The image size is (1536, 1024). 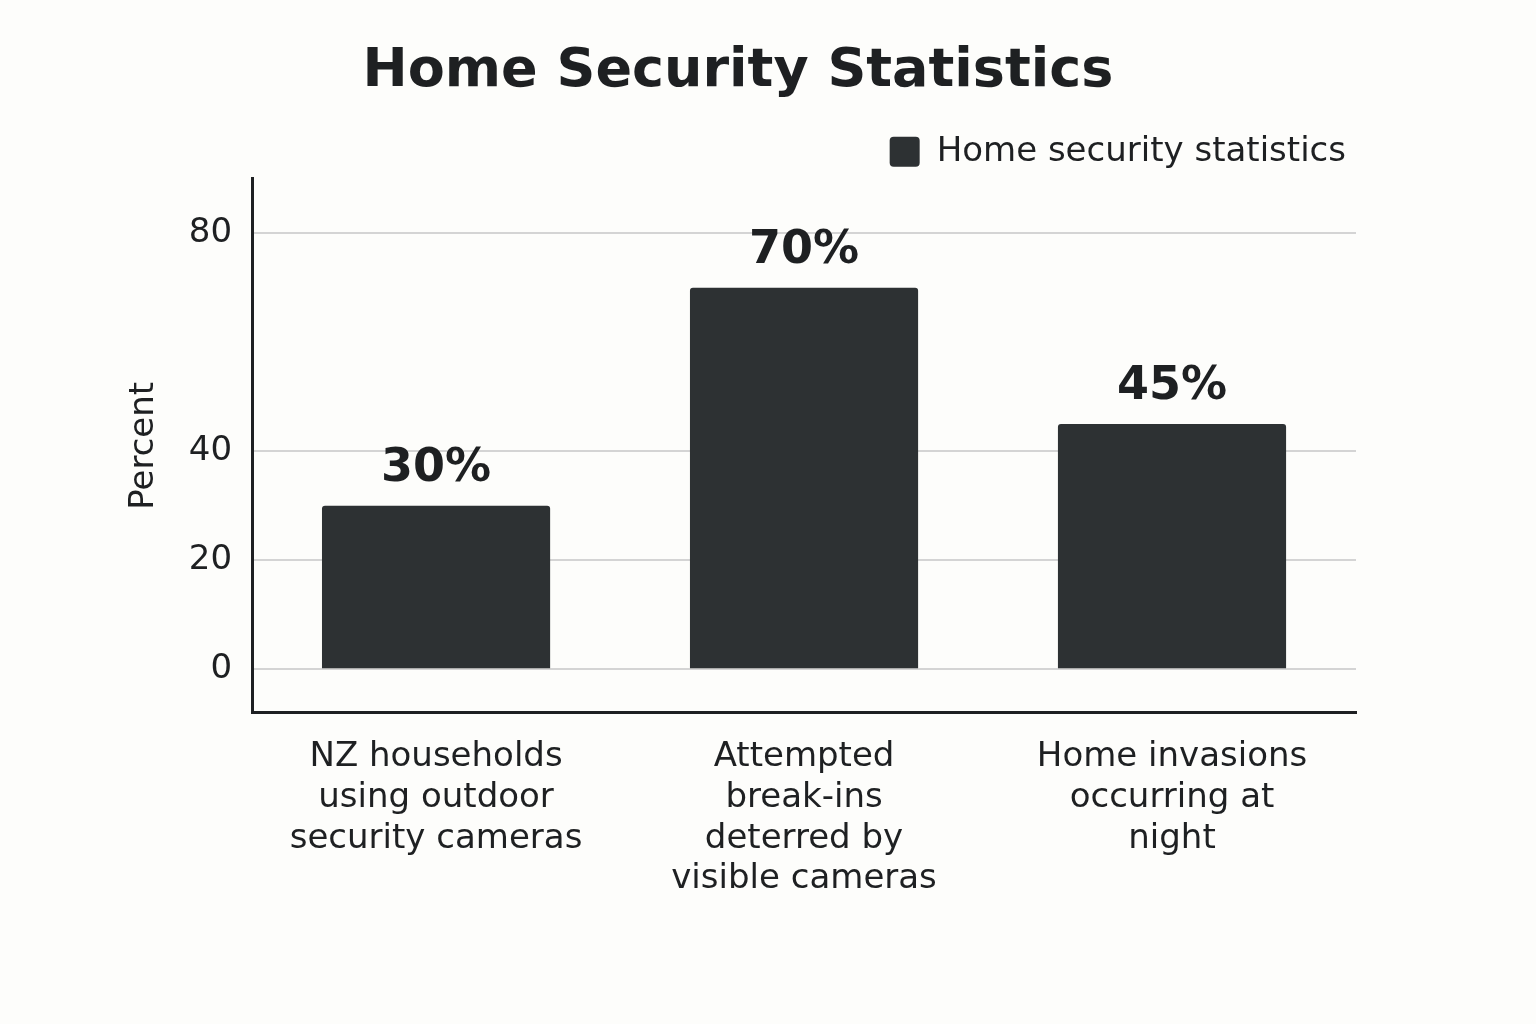 What do you see at coordinates (141, 445) in the screenshot?
I see `y-axis-title: Percent` at bounding box center [141, 445].